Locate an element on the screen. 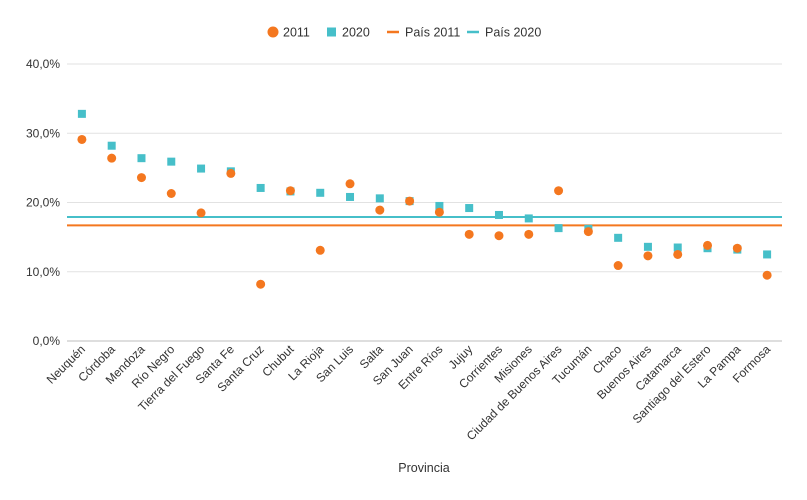  y-axis: 0,0% 10,0% 20,0% 30,0% 40,0% is located at coordinates (43, 202).